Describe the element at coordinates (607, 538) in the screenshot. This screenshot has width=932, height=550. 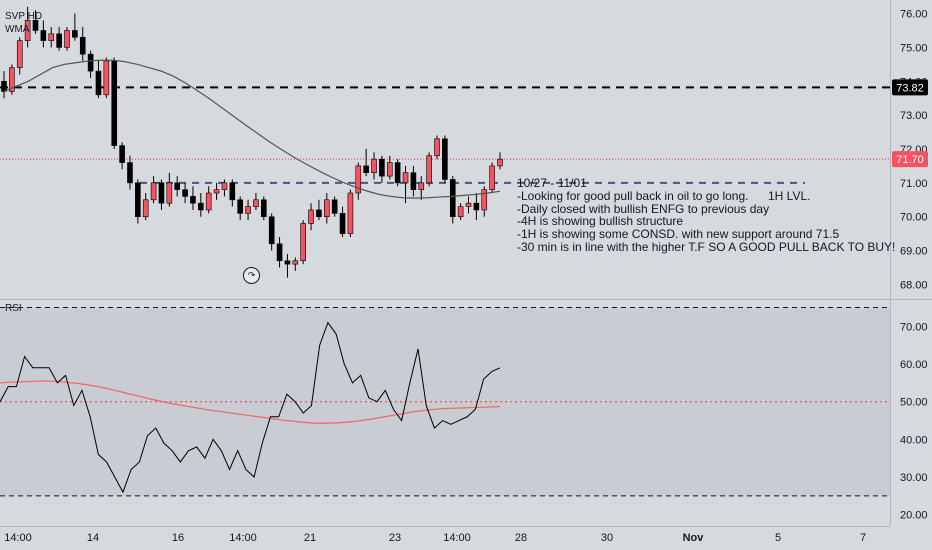
I see `time-tick-label: 30` at that location.